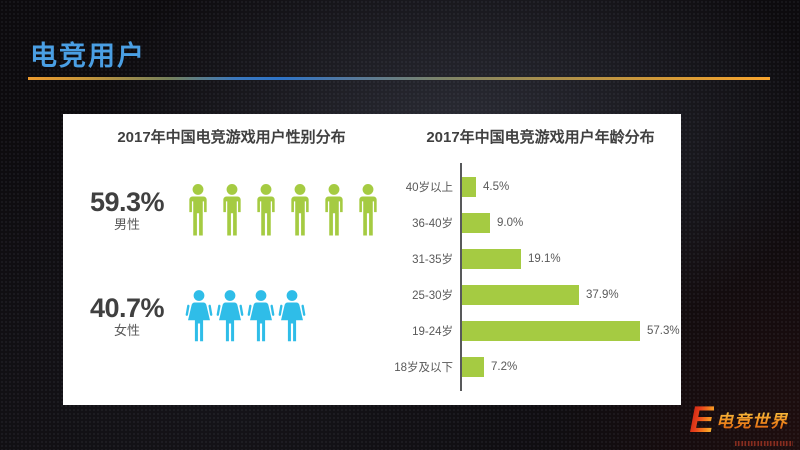 The width and height of the screenshot is (800, 450). What do you see at coordinates (571, 367) in the screenshot?
I see `age-bar-row: 7.2%` at bounding box center [571, 367].